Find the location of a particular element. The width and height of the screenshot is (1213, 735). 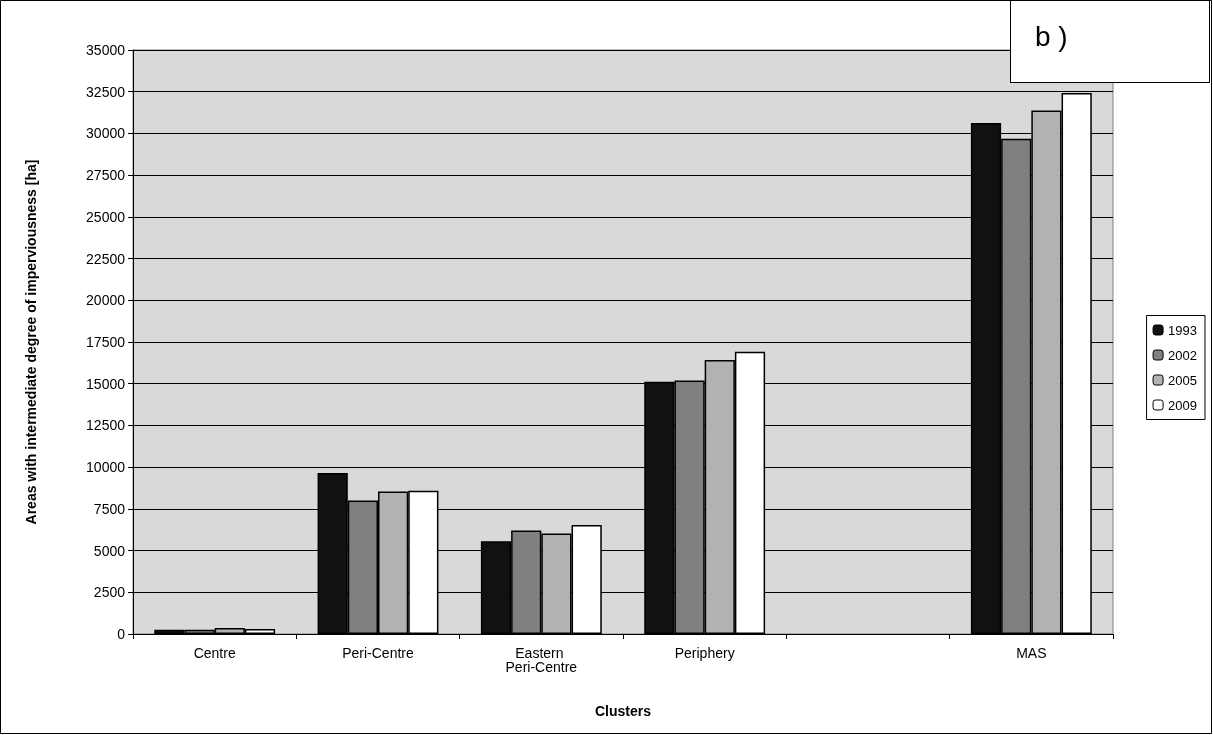

legend-label: 1993 is located at coordinates (1182, 330).